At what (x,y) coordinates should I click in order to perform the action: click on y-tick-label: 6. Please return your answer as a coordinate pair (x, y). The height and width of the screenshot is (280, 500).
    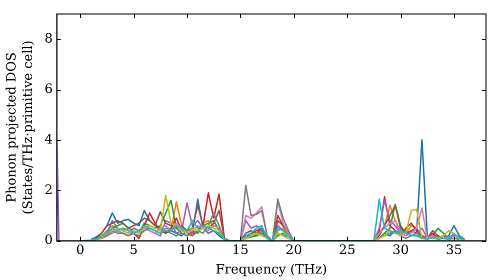
    Looking at the image, I should click on (48, 89).